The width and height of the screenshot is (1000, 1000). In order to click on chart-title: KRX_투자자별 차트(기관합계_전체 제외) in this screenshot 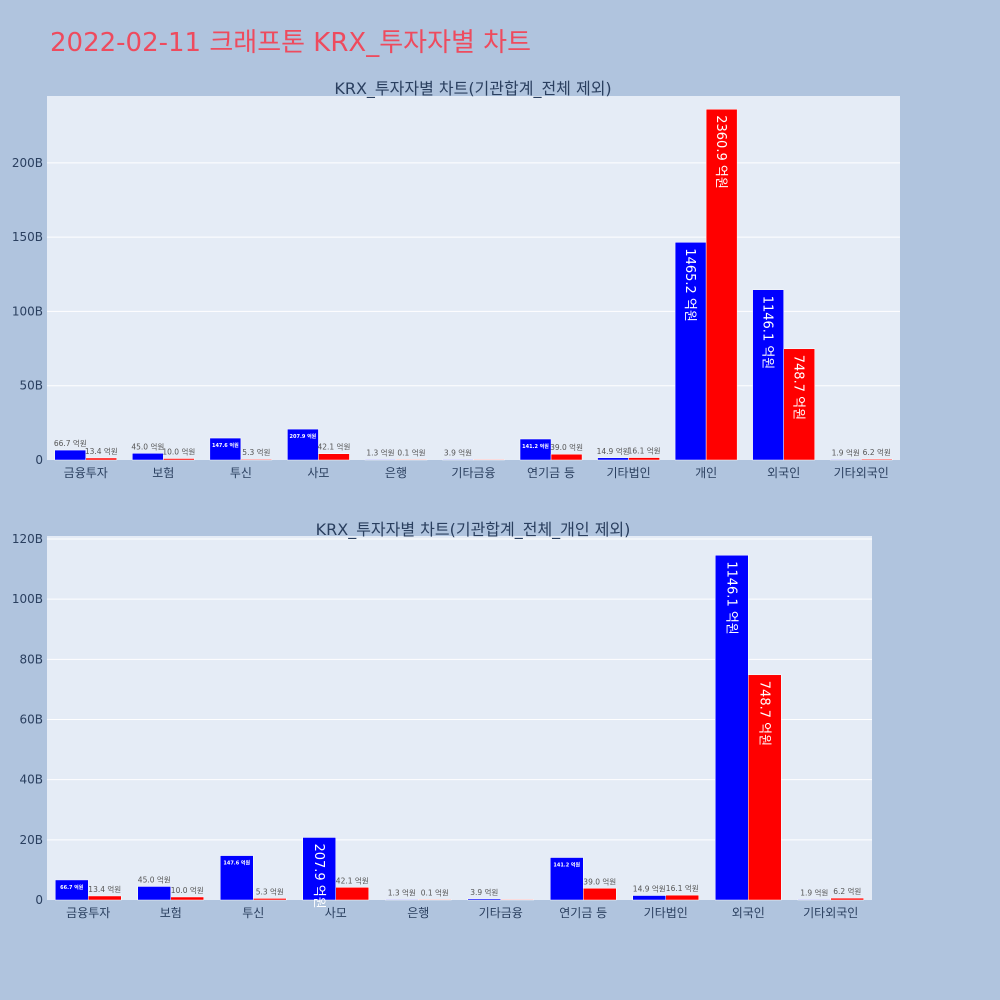, I will do `click(472, 89)`.